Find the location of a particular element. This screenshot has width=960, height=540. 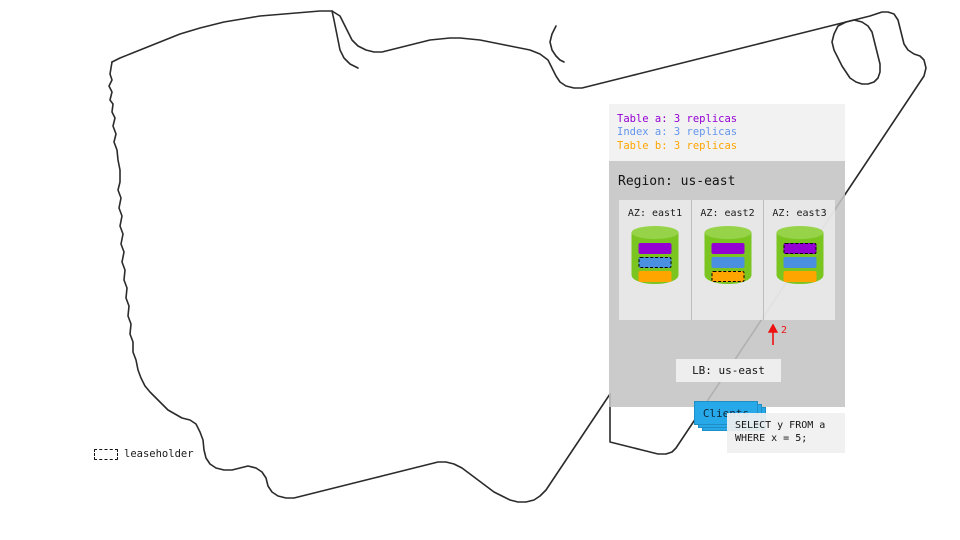

flow-arrow-step-2: 2 is located at coordinates (784, 335).